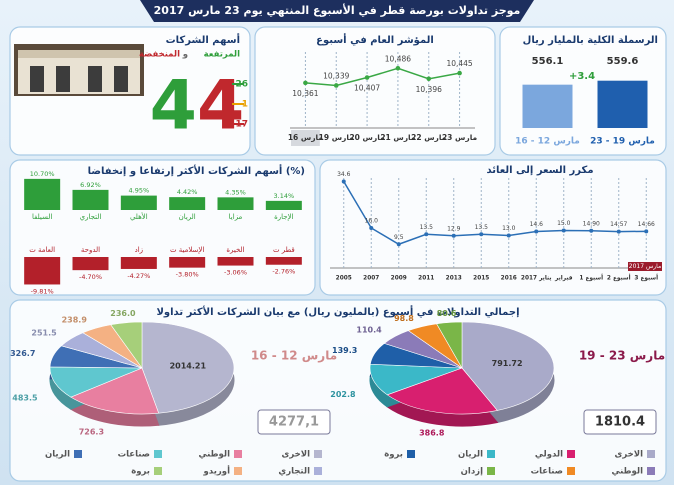  Describe the element at coordinates (305, 138) in the screenshot. I see `highlight` at that location.